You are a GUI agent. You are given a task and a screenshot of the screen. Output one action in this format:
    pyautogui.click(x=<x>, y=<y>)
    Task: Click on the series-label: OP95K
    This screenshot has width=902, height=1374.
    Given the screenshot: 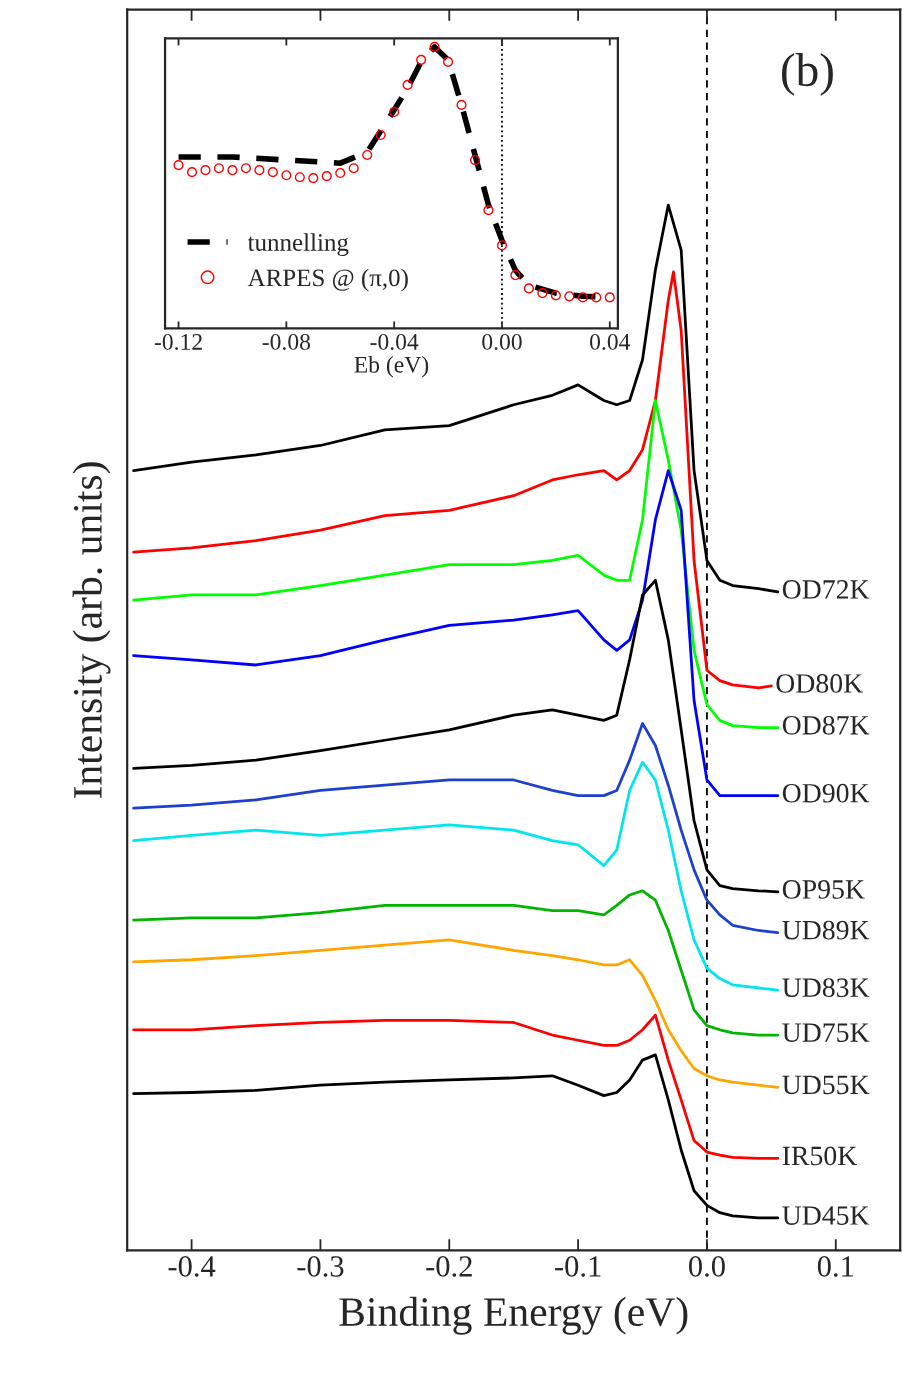 What is the action you would take?
    pyautogui.click(x=823, y=889)
    